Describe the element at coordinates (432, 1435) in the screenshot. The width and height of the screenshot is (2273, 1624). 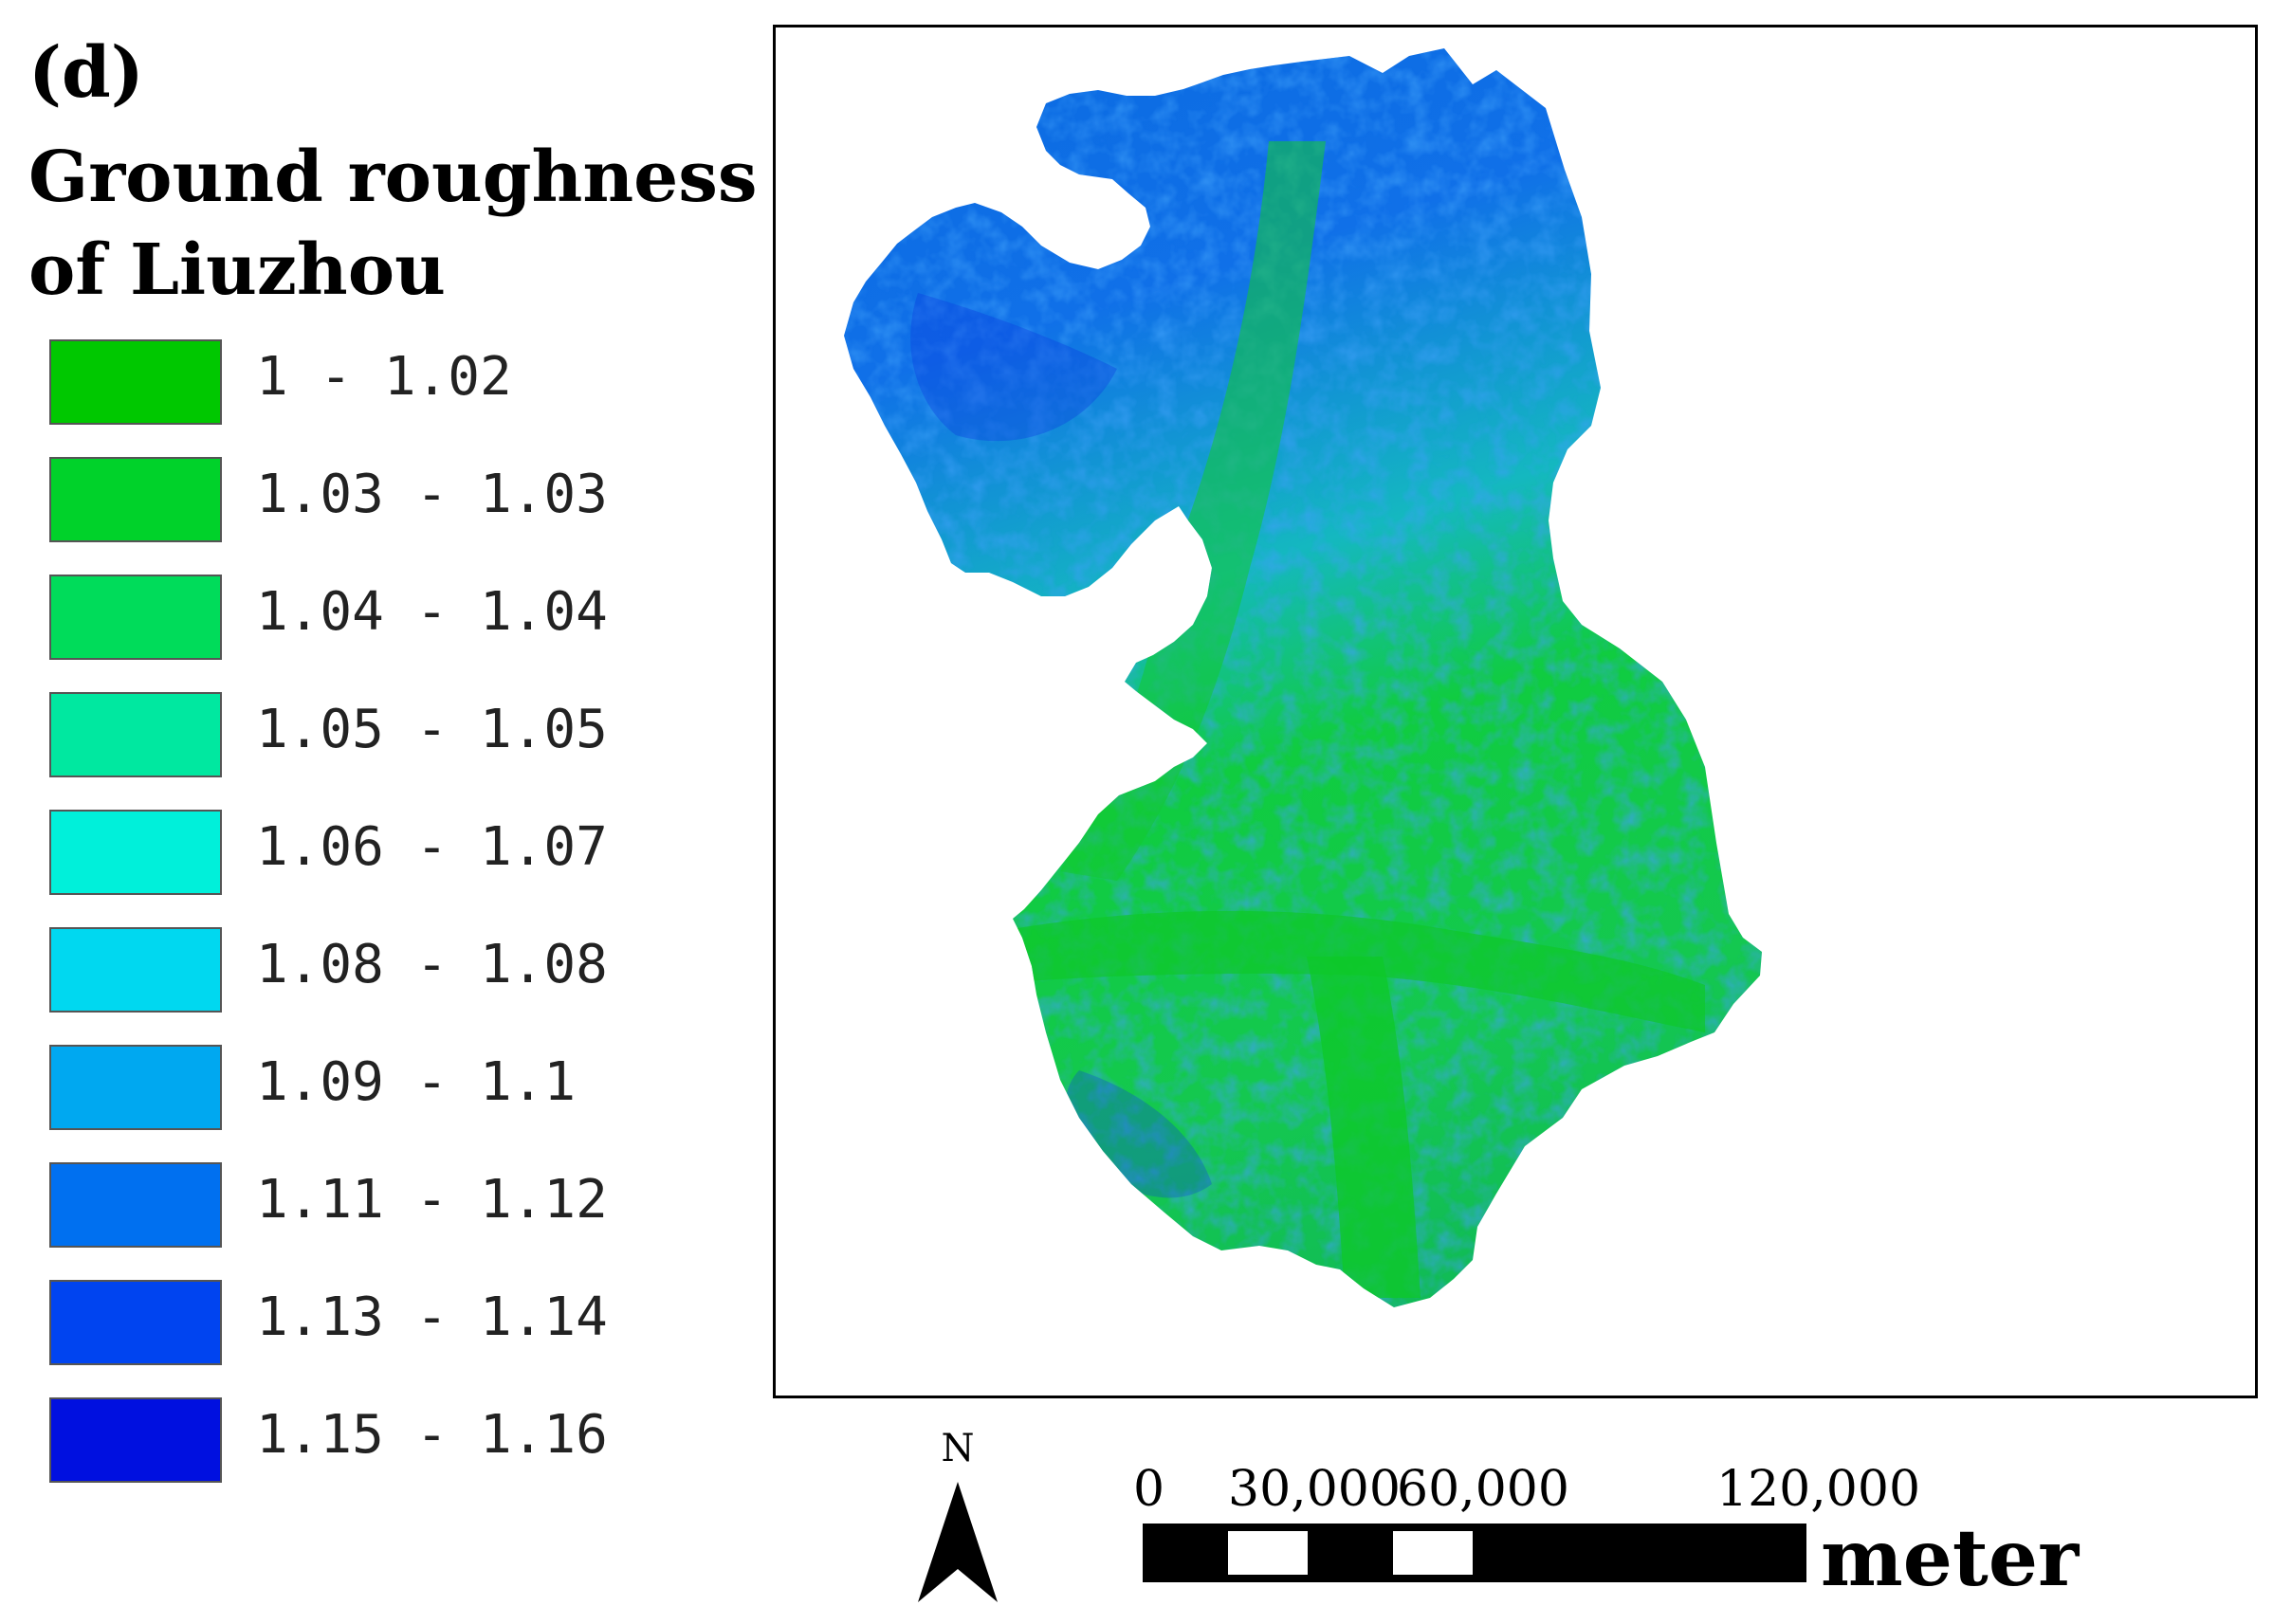
I see `legend-label: 1.15 - 1.16` at that location.